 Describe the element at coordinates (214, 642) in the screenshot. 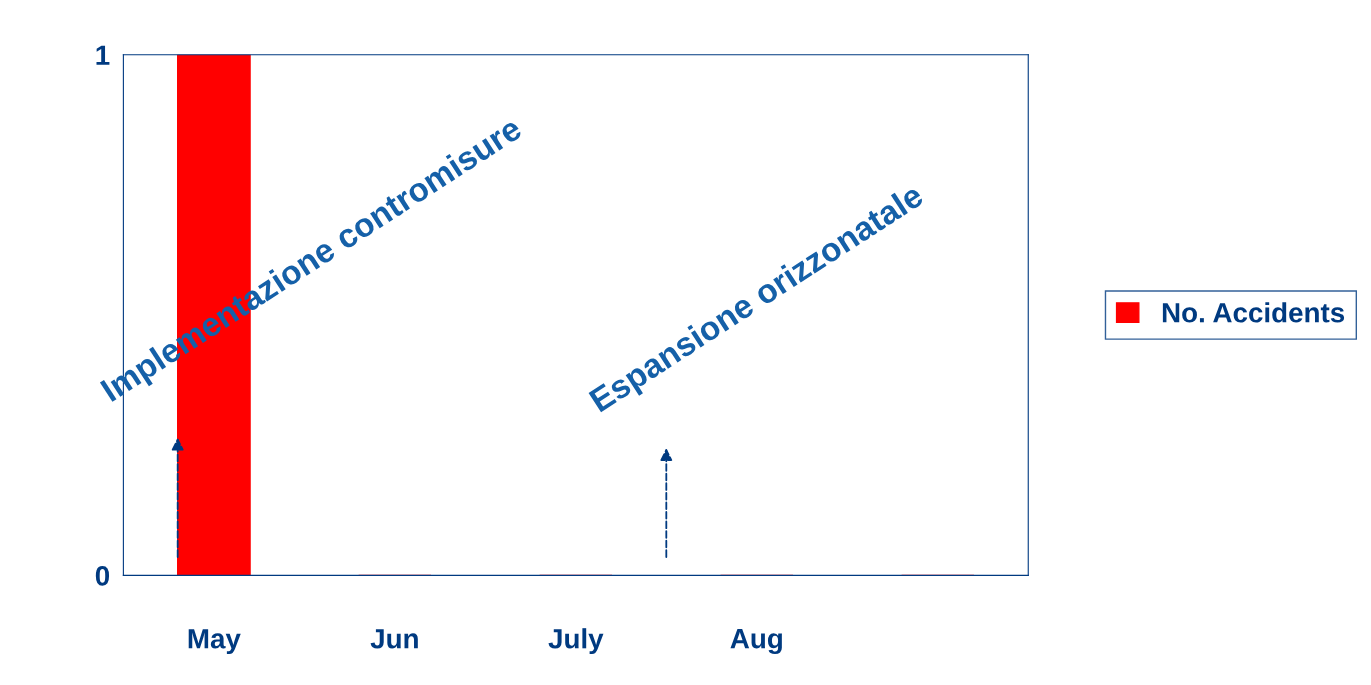

I see `x-tick-label: May` at that location.